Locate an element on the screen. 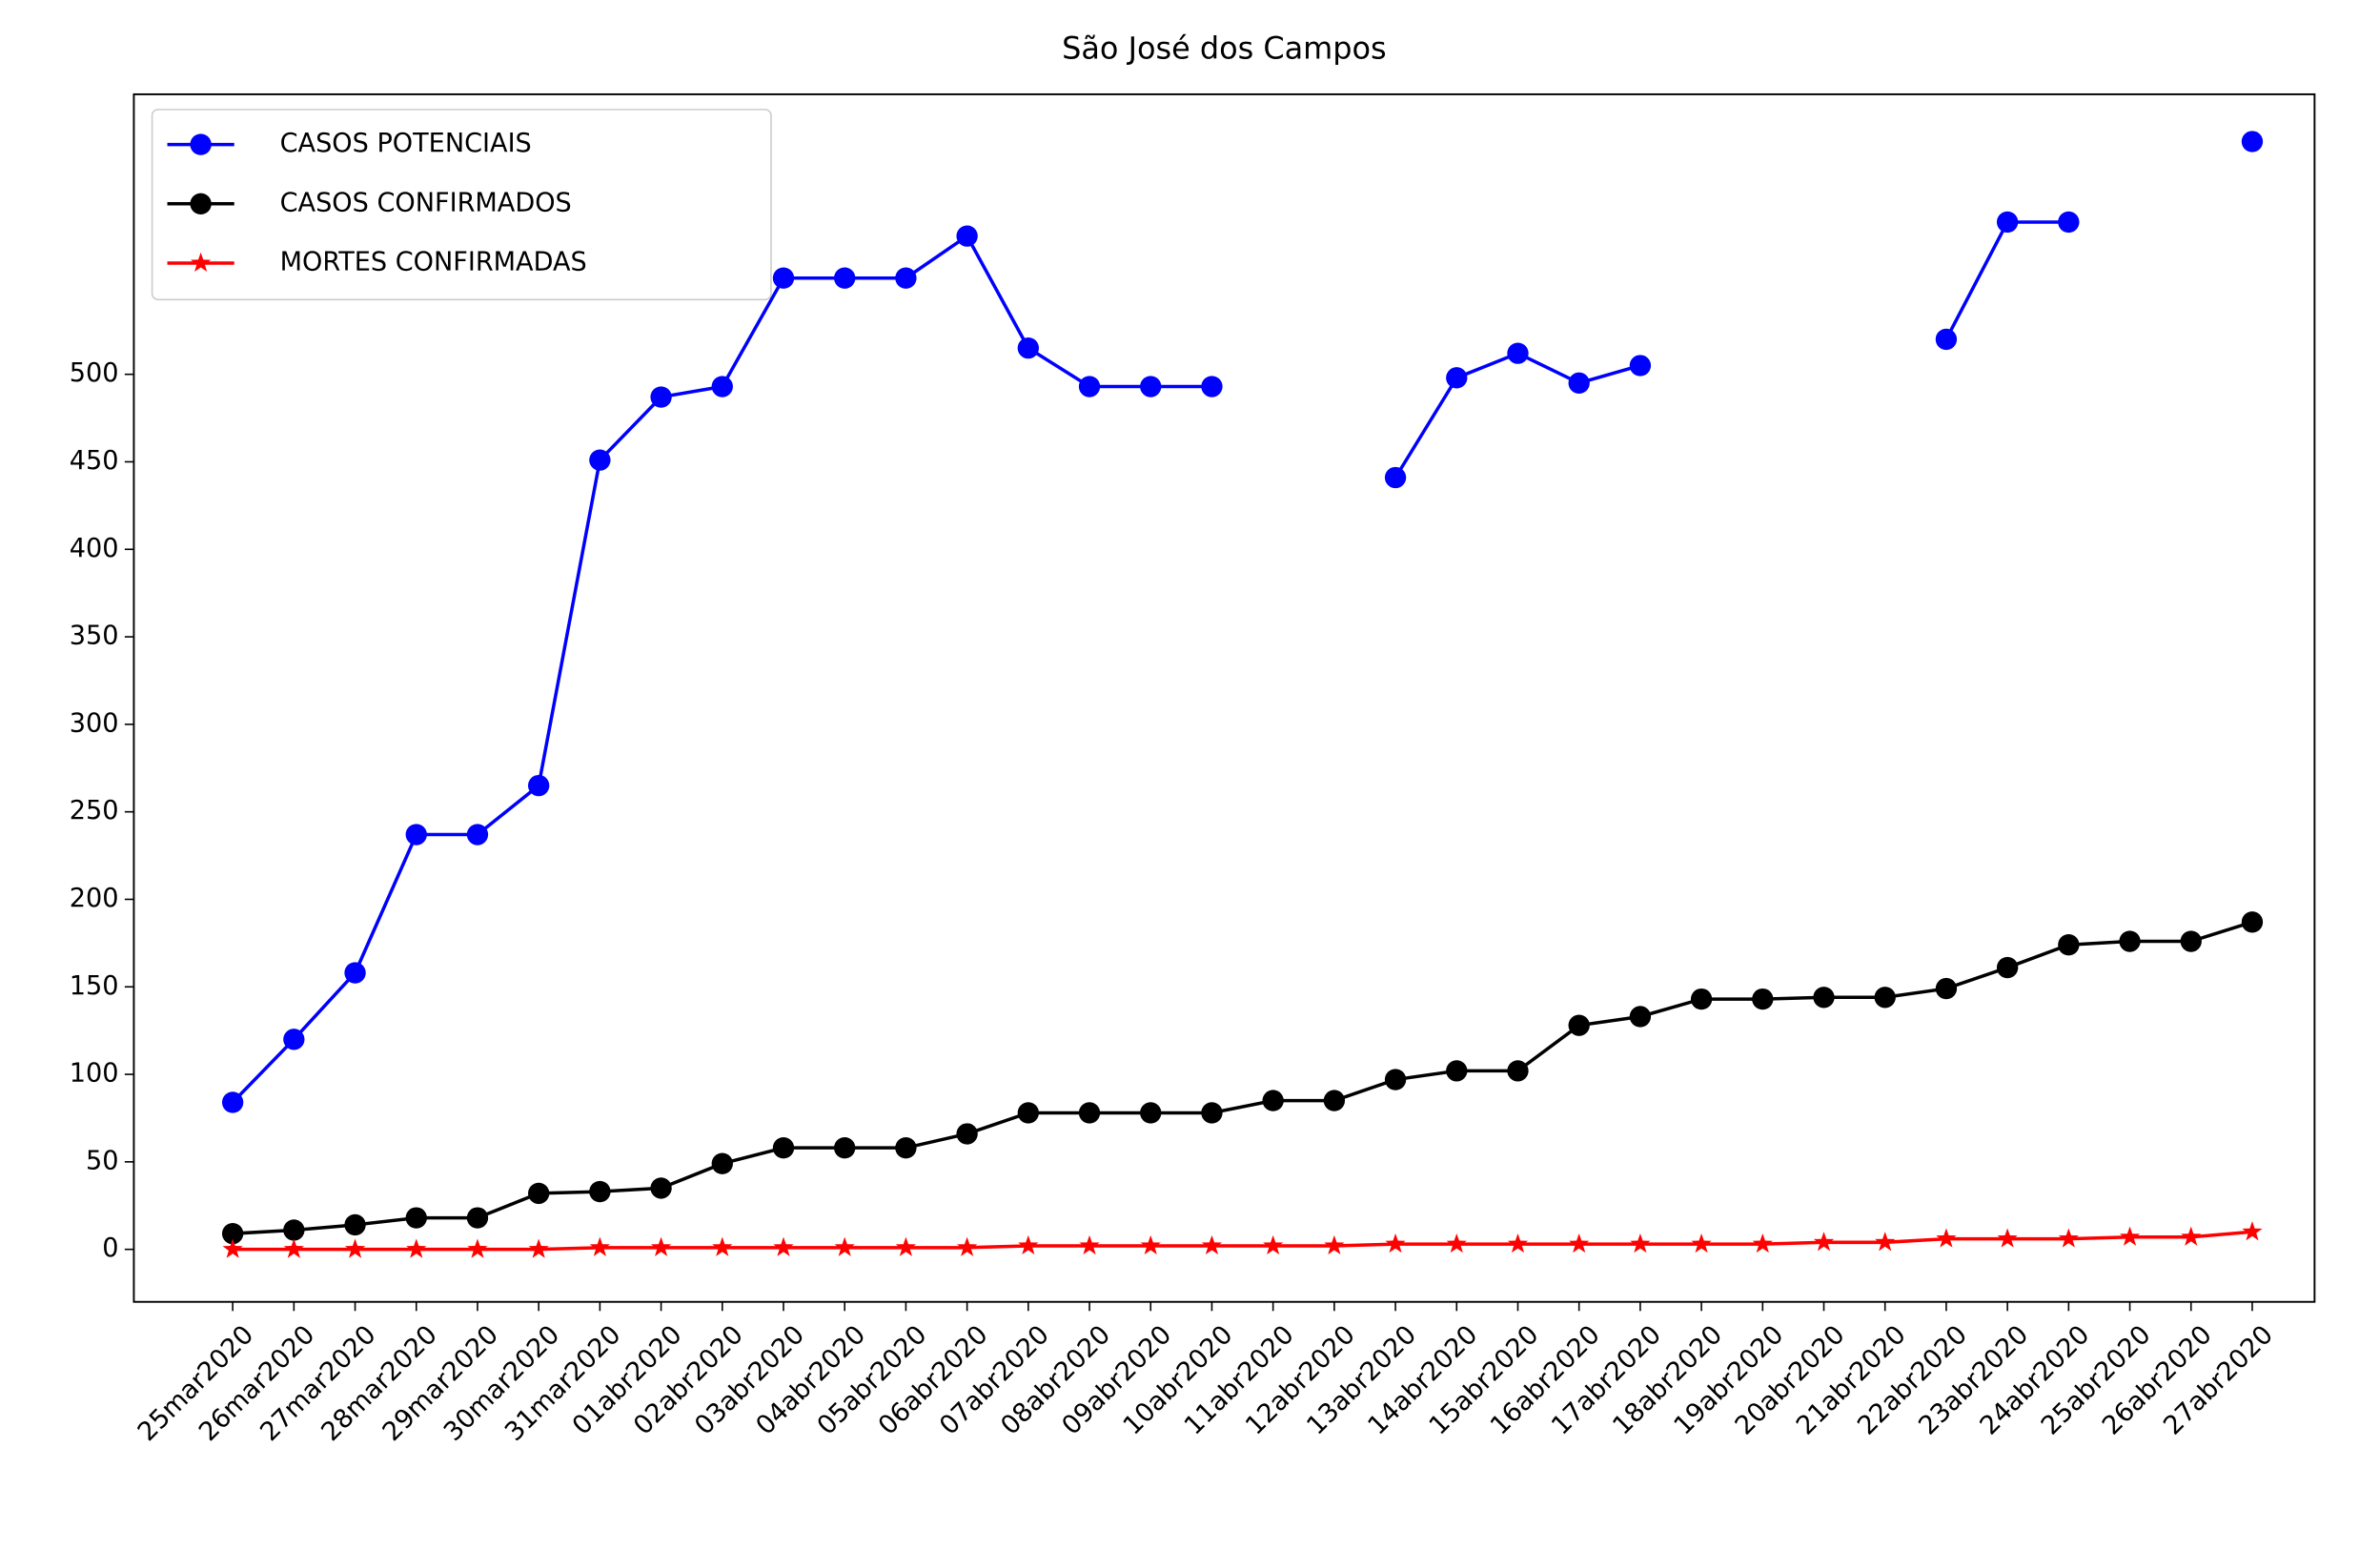 This screenshot has width=2380, height=1549. legend-label: CASOS POTENCIAIS is located at coordinates (406, 143).